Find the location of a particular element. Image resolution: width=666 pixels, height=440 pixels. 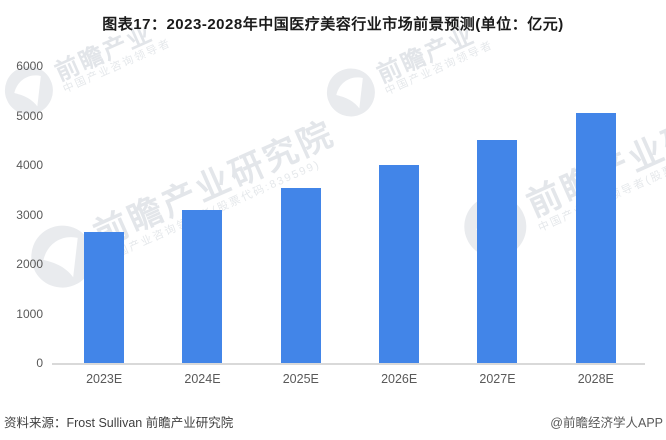

x-tick-label: 2025E is located at coordinates (300, 379).